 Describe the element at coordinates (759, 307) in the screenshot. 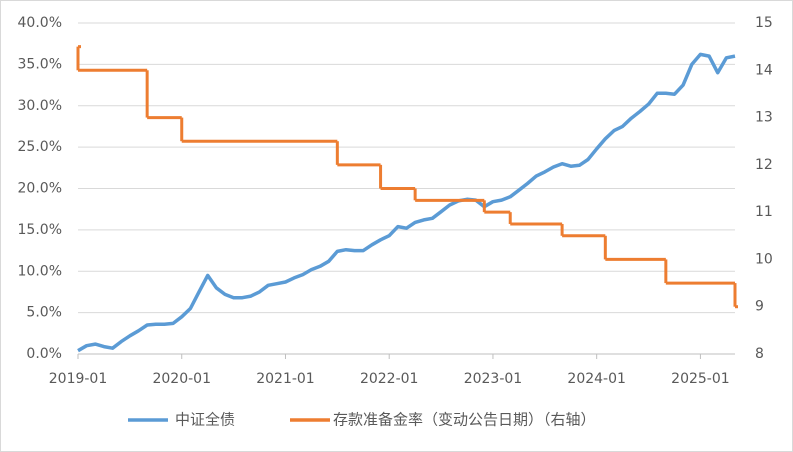

I see `y2-tick-label: 9` at that location.